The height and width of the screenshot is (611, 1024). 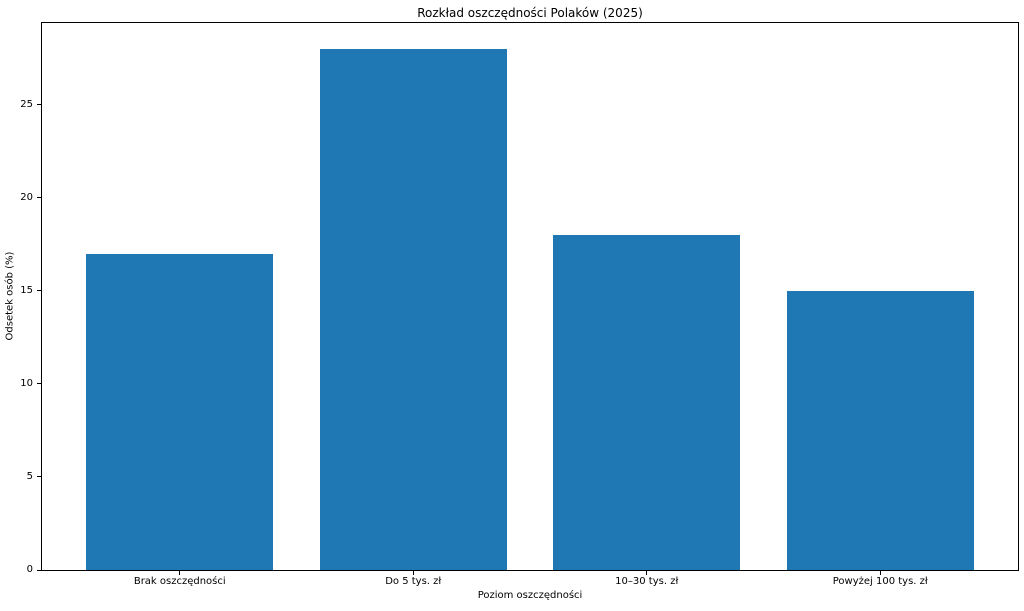 I want to click on x-tick-label: Brak oszczędności, so click(x=179, y=581).